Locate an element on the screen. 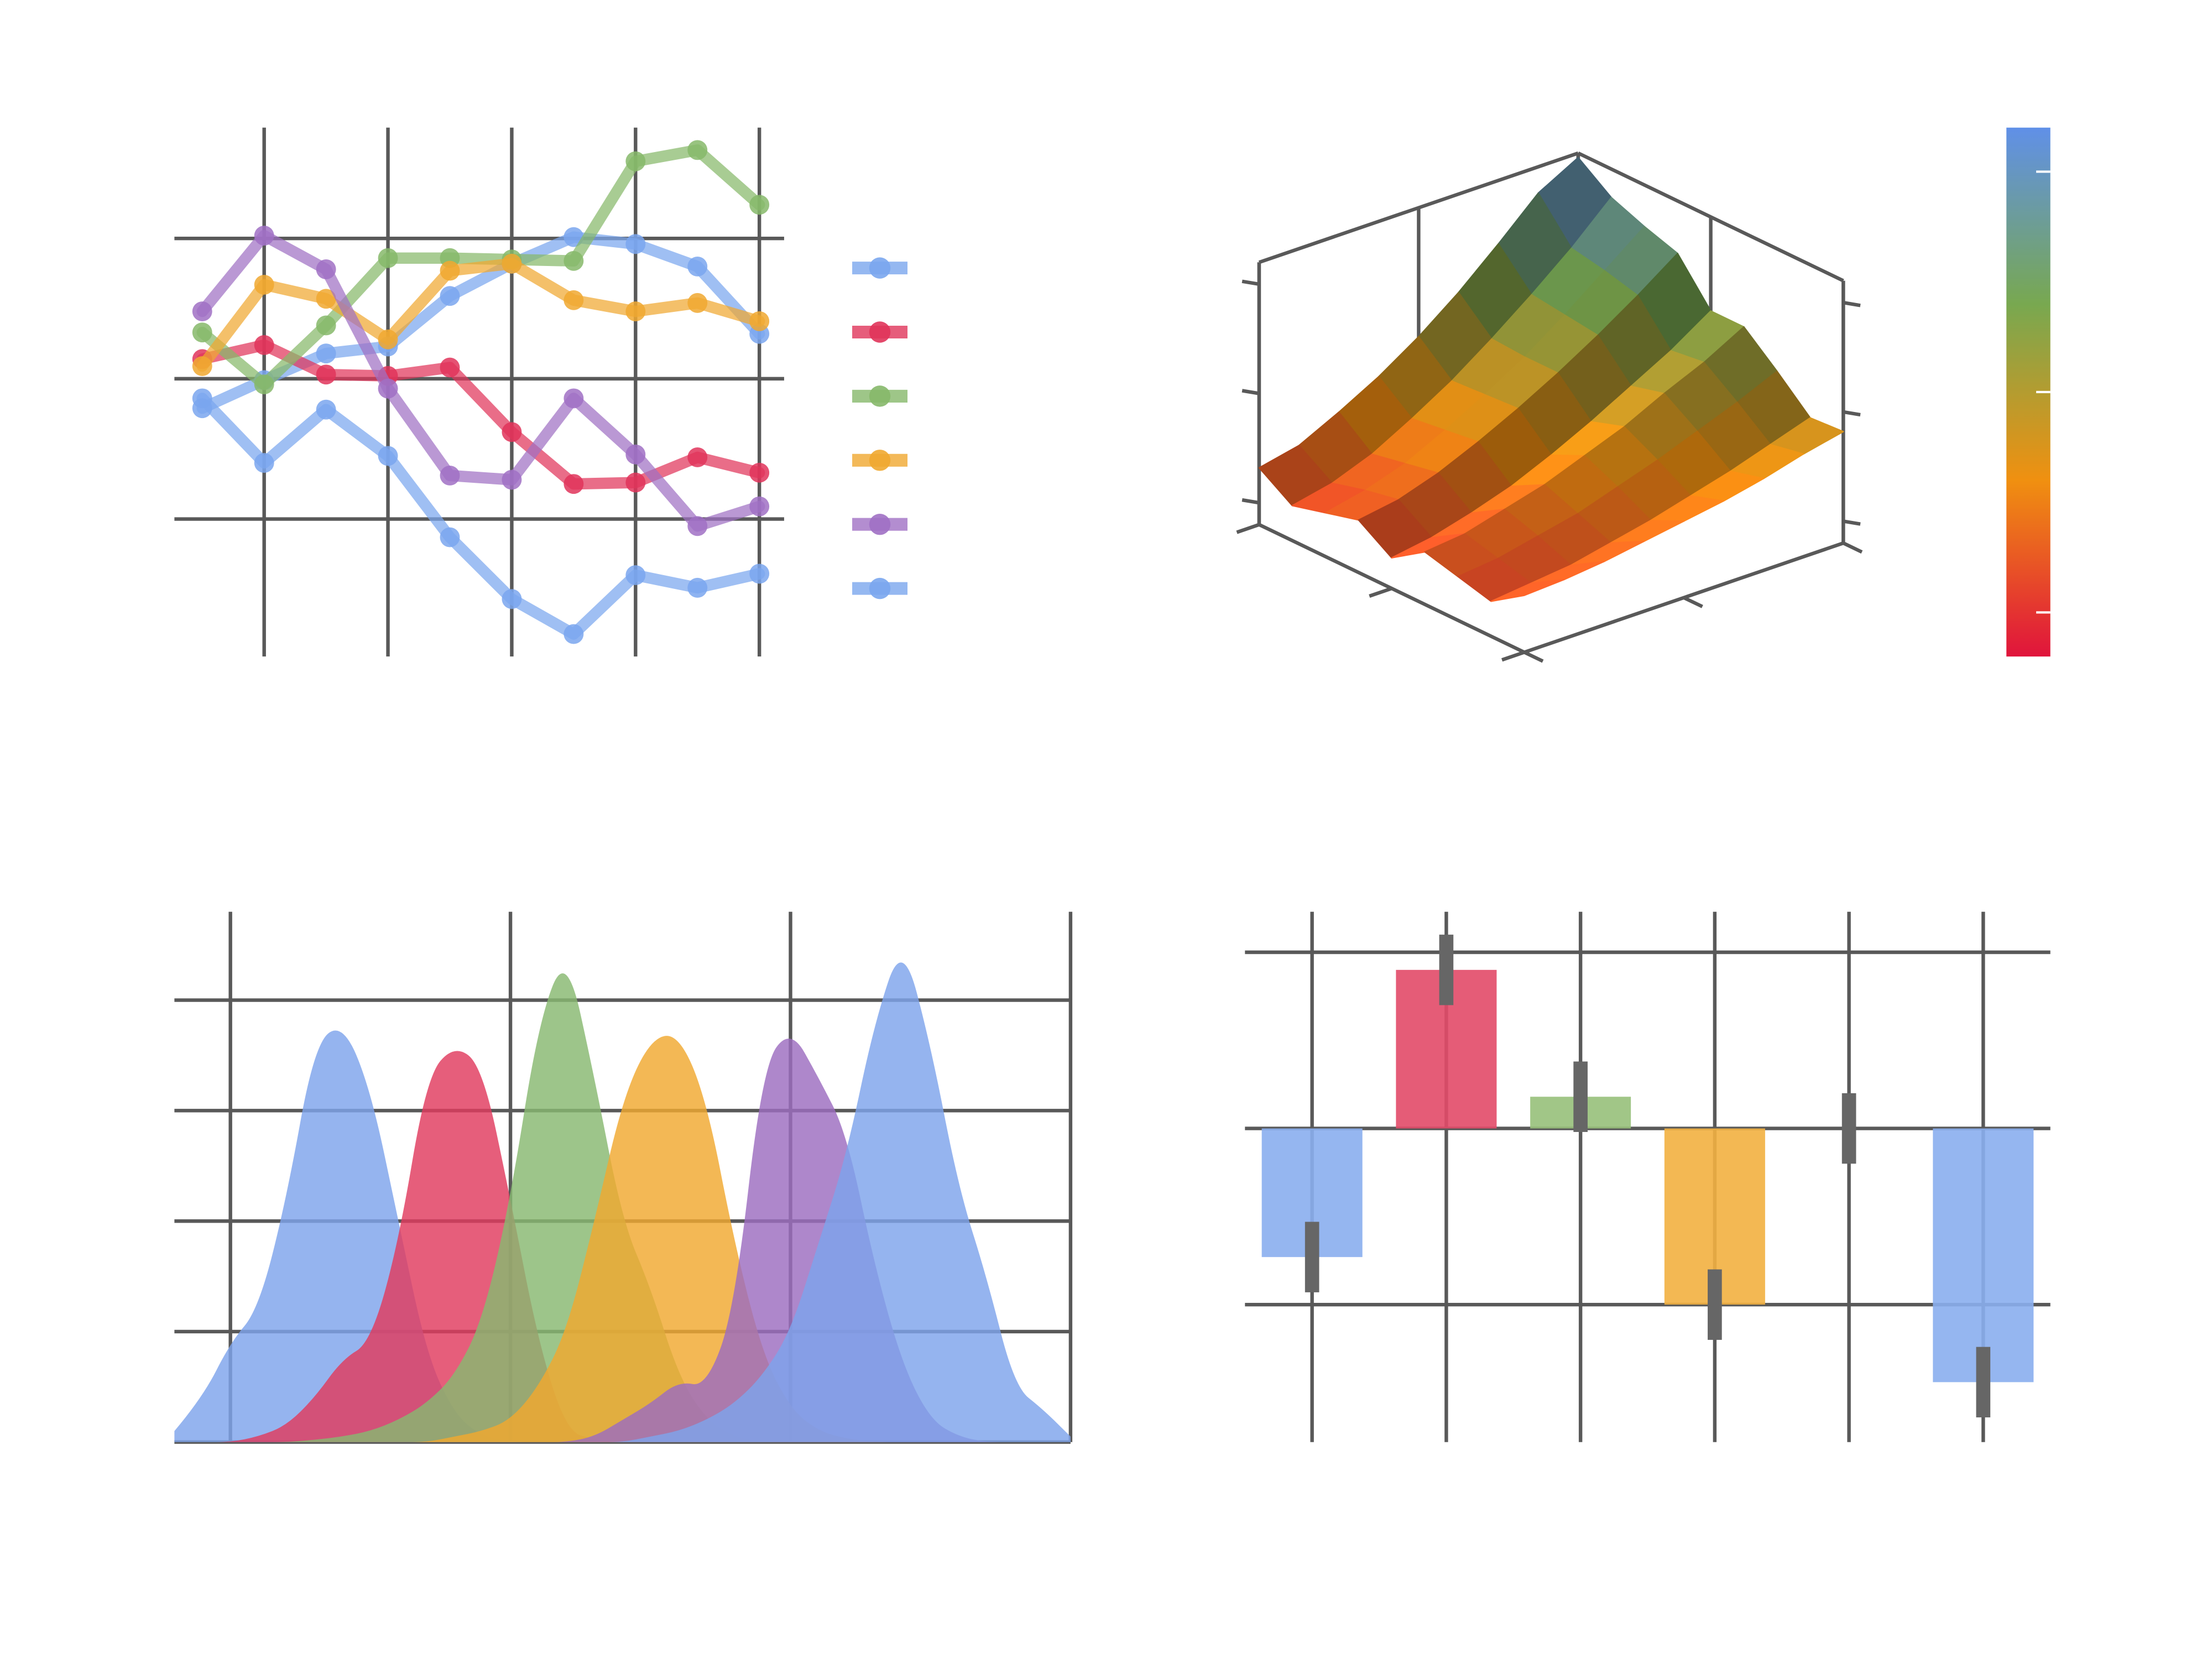  bar is located at coordinates (1984, 1256).